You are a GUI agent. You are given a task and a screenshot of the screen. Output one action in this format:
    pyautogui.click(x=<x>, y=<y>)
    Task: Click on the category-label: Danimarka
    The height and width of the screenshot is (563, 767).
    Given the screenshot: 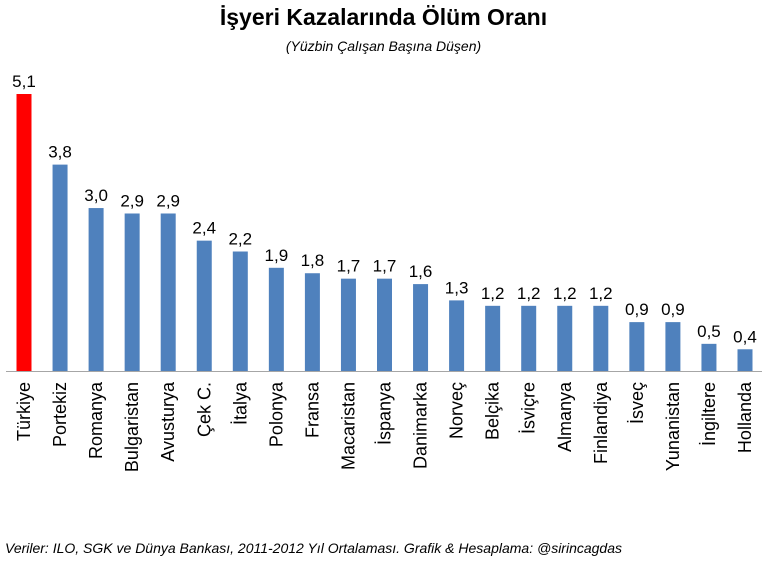 What is the action you would take?
    pyautogui.click(x=421, y=425)
    